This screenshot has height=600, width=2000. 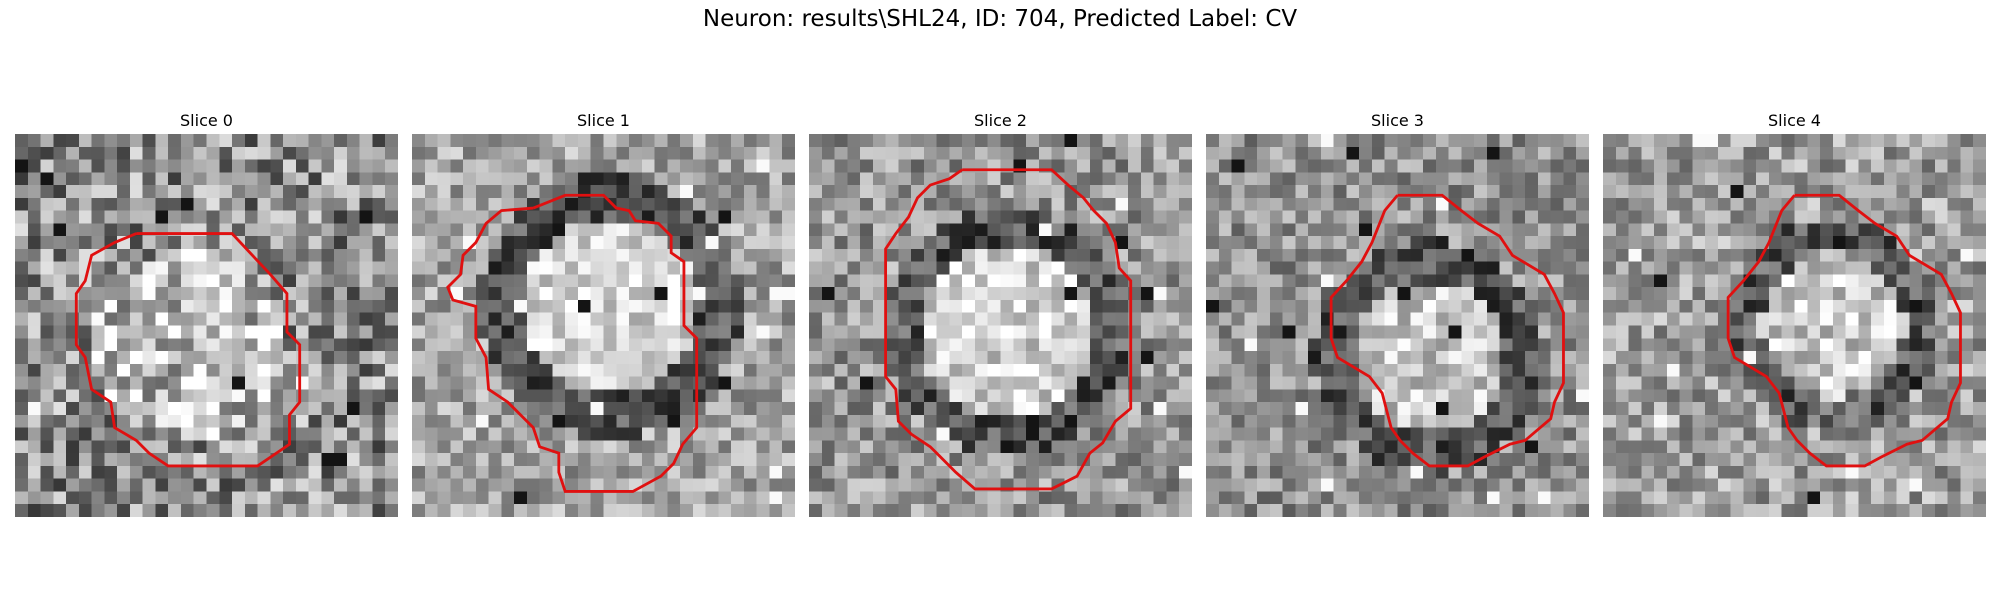 I want to click on slice-title-1: Slice 1, so click(x=603, y=120).